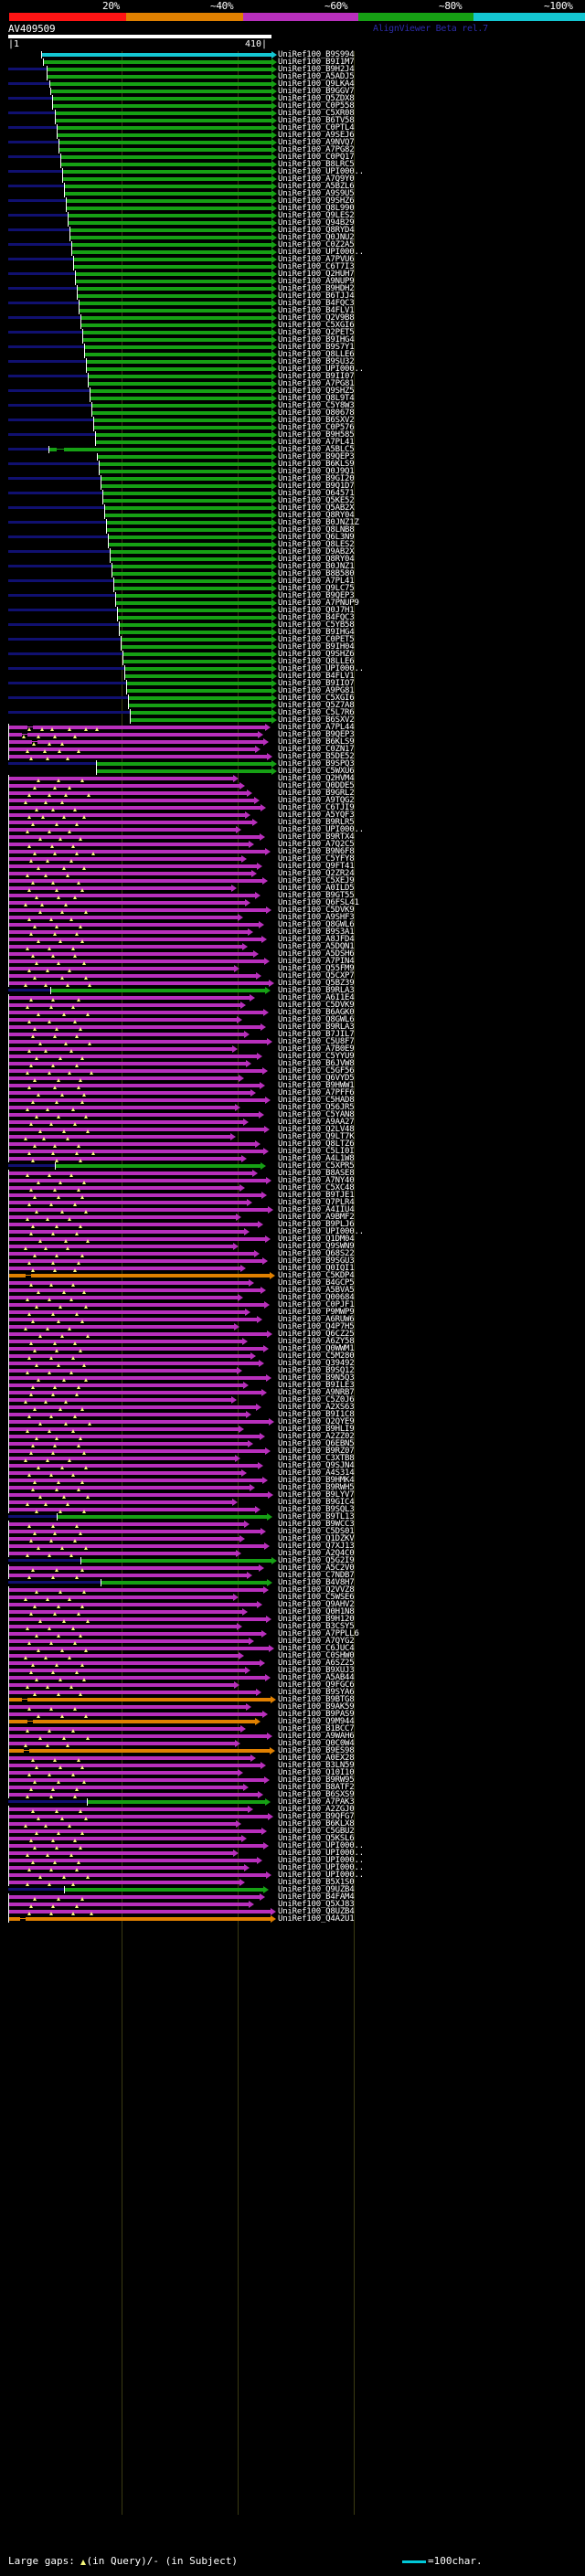 The width and height of the screenshot is (585, 2576). Describe the element at coordinates (316, 1188) in the screenshot. I see `hit-accession-label: UniRef100_C5XC48` at that location.